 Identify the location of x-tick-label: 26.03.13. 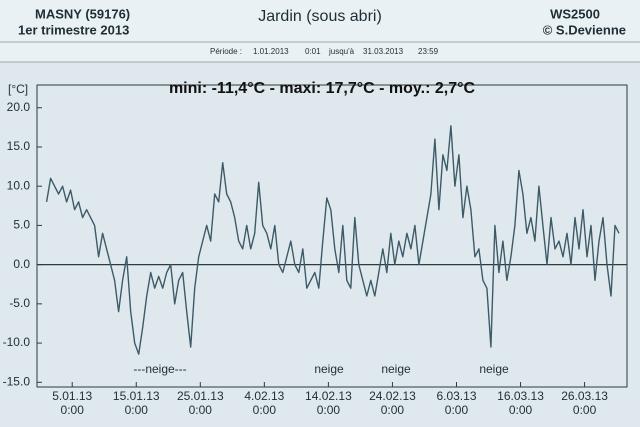
(584, 396).